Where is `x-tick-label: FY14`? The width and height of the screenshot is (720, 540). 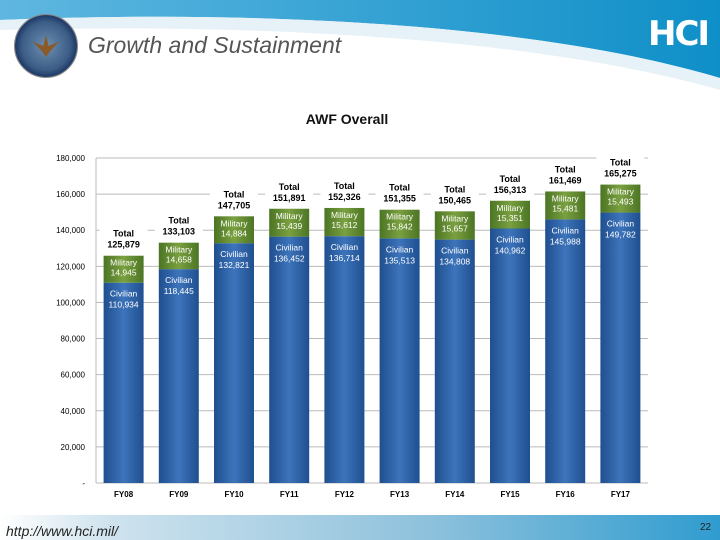
x-tick-label: FY14 is located at coordinates (455, 494).